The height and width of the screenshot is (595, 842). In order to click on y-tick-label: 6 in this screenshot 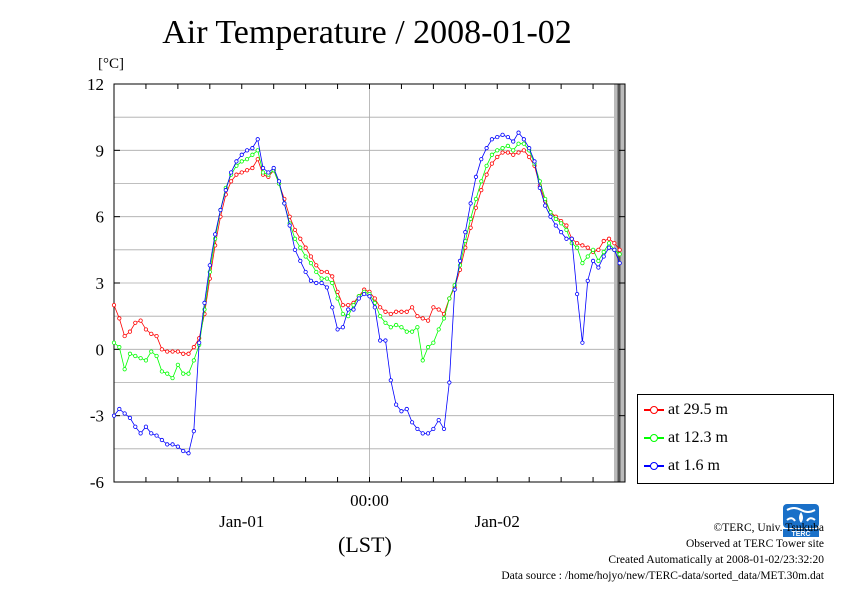, I will do `click(100, 217)`.